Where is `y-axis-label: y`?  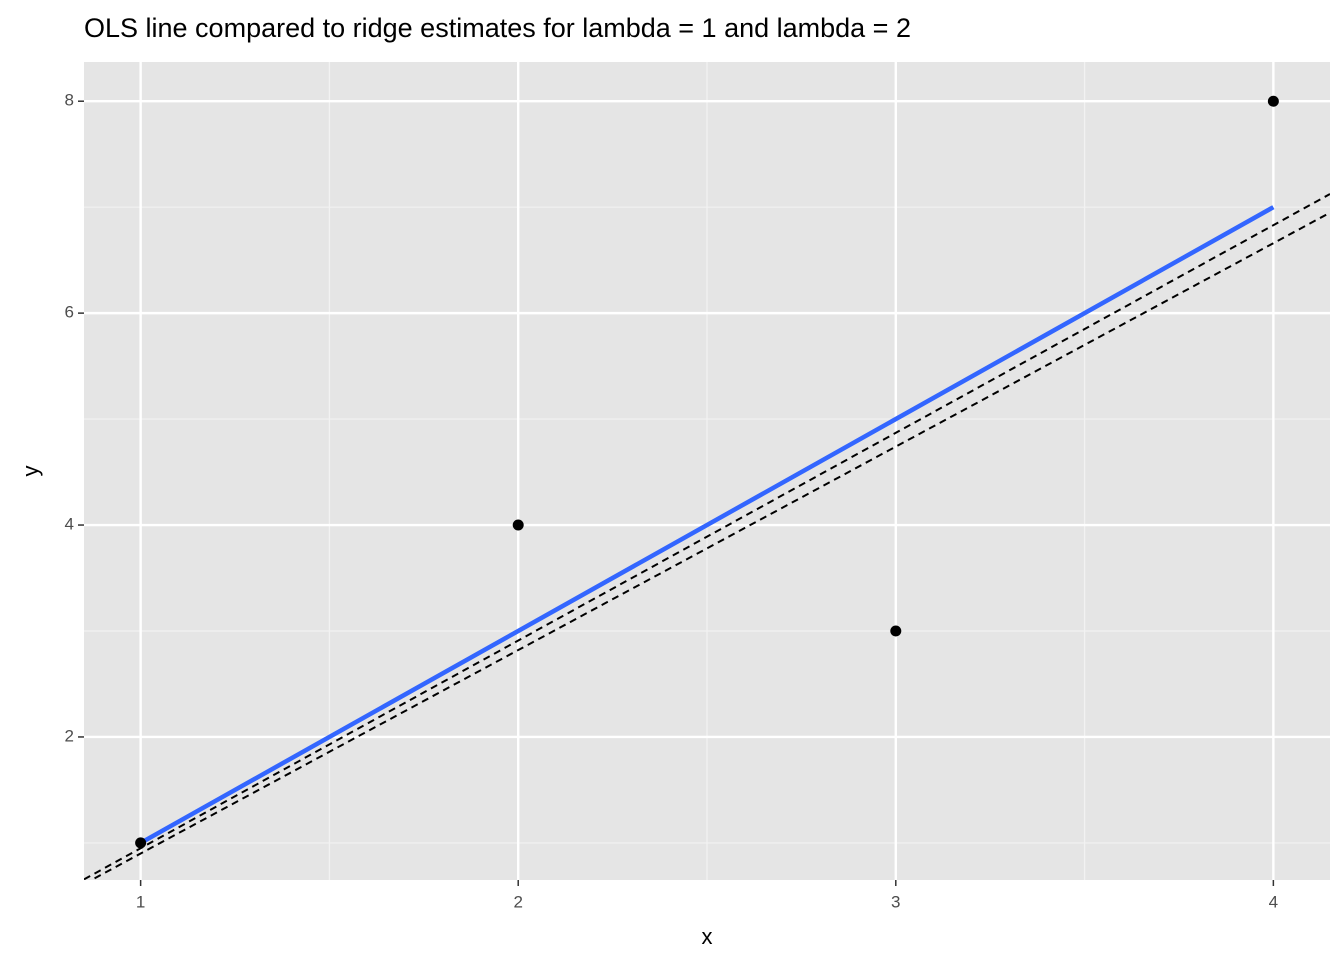
y-axis-label: y is located at coordinates (30, 471).